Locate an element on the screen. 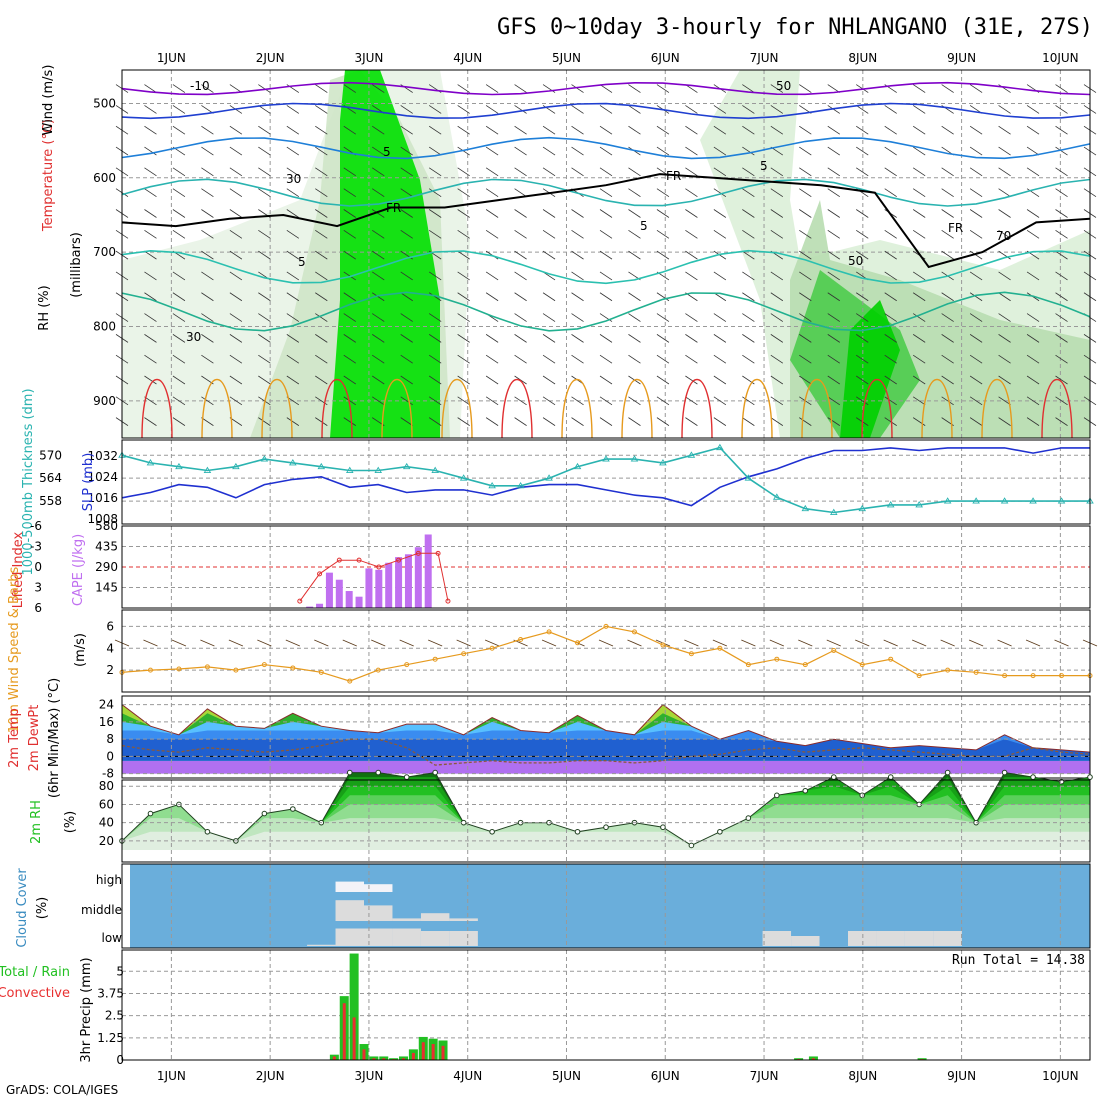  upper-ytick-600: 600 is located at coordinates (104, 178).